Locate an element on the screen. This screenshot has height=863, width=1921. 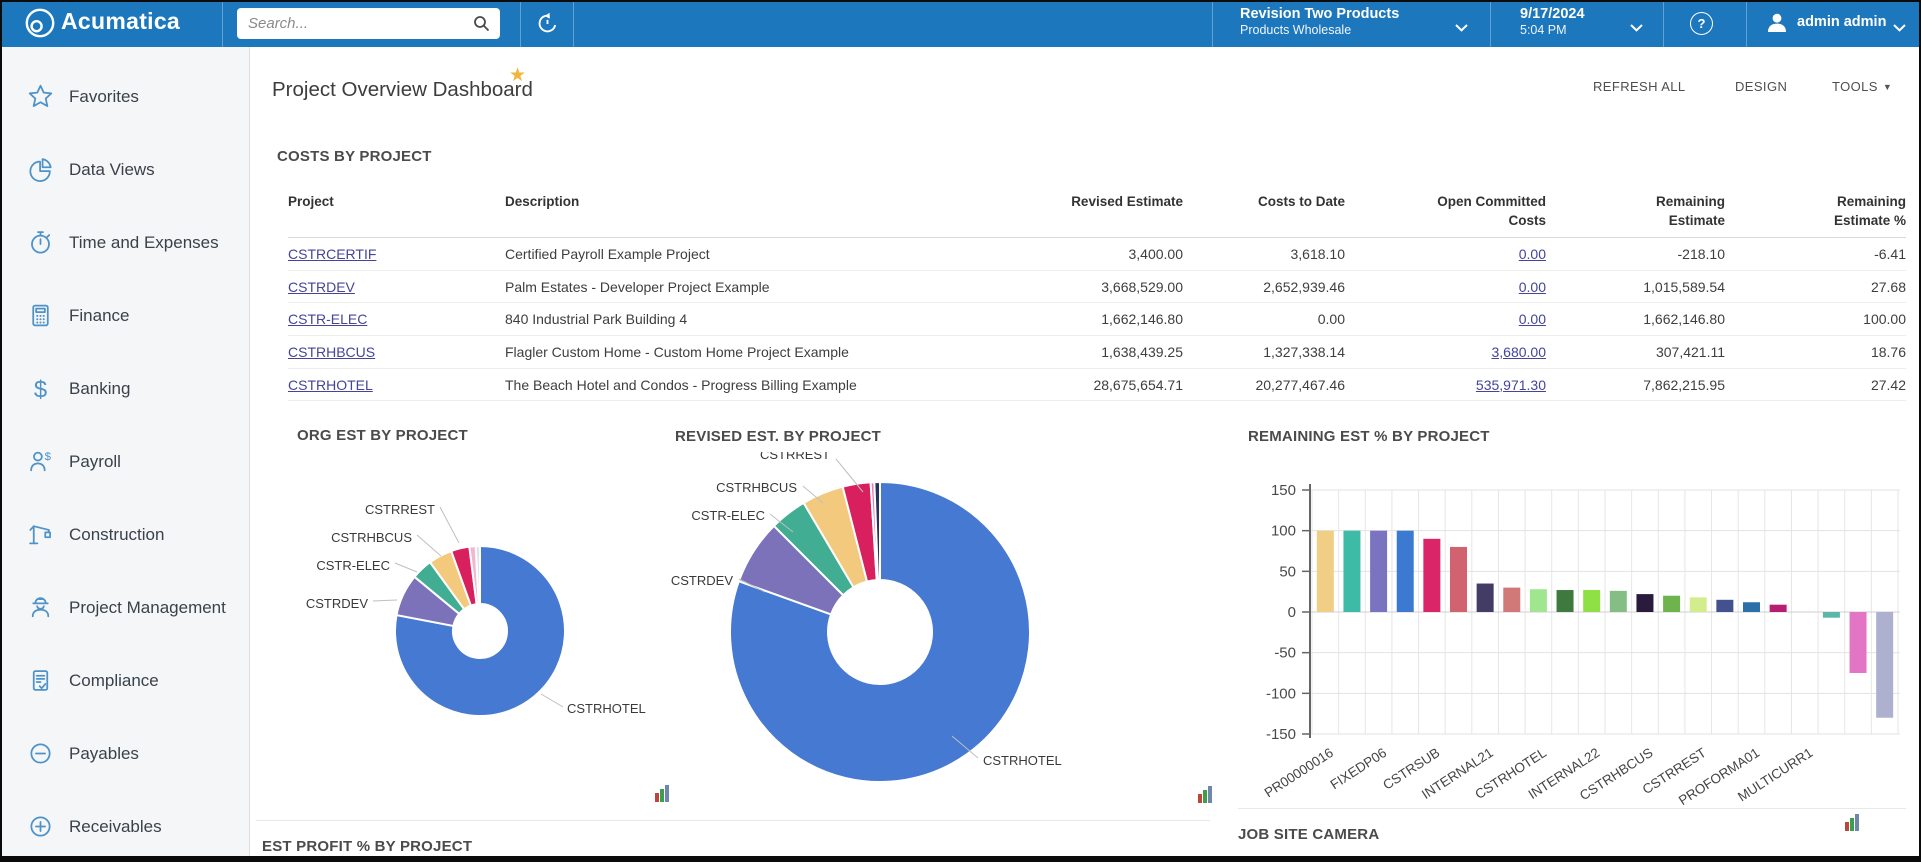
brand-name: Acumatica is located at coordinates (121, 21).